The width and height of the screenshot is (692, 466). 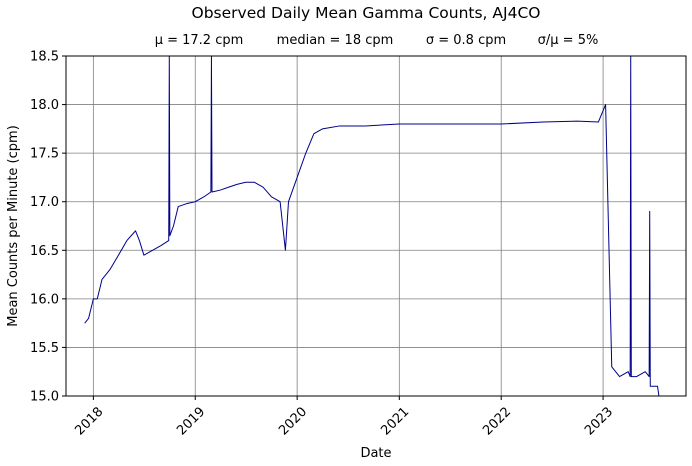 I want to click on y-axis: 15.0 15.5 16.0 16.5 17.0 17.5 18.0 18.5, so click(x=48, y=227).